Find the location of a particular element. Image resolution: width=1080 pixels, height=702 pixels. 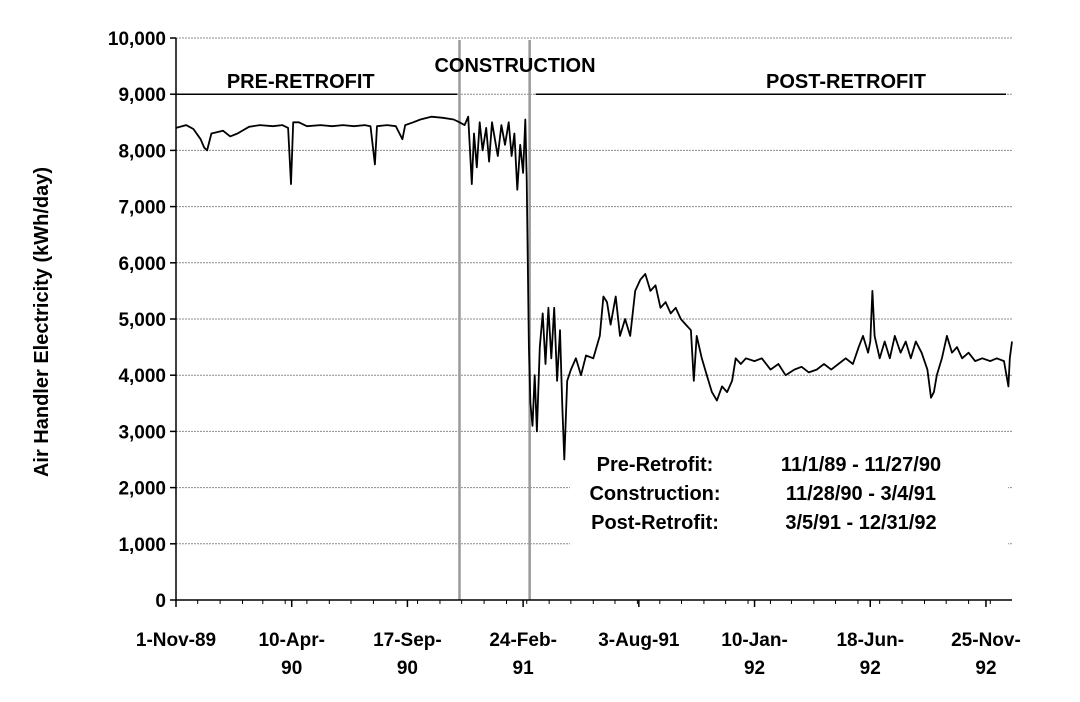

period-labels: PRE-RETROFIT CONSTRUCTION POST-RETROFIT is located at coordinates (576, 74).